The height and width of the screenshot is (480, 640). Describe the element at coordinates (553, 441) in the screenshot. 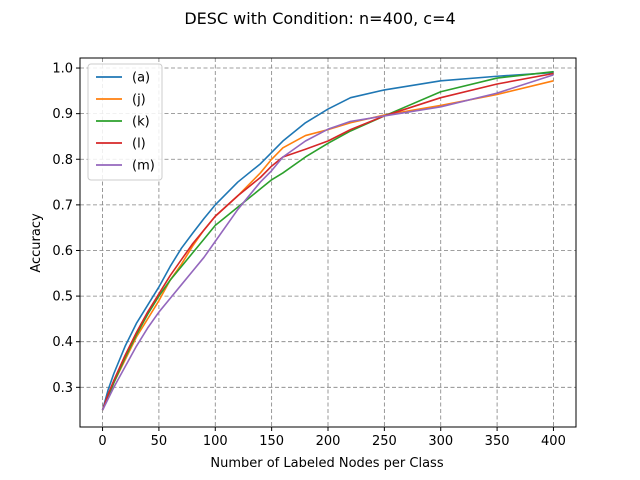

I see `x-tick-label: 400` at that location.